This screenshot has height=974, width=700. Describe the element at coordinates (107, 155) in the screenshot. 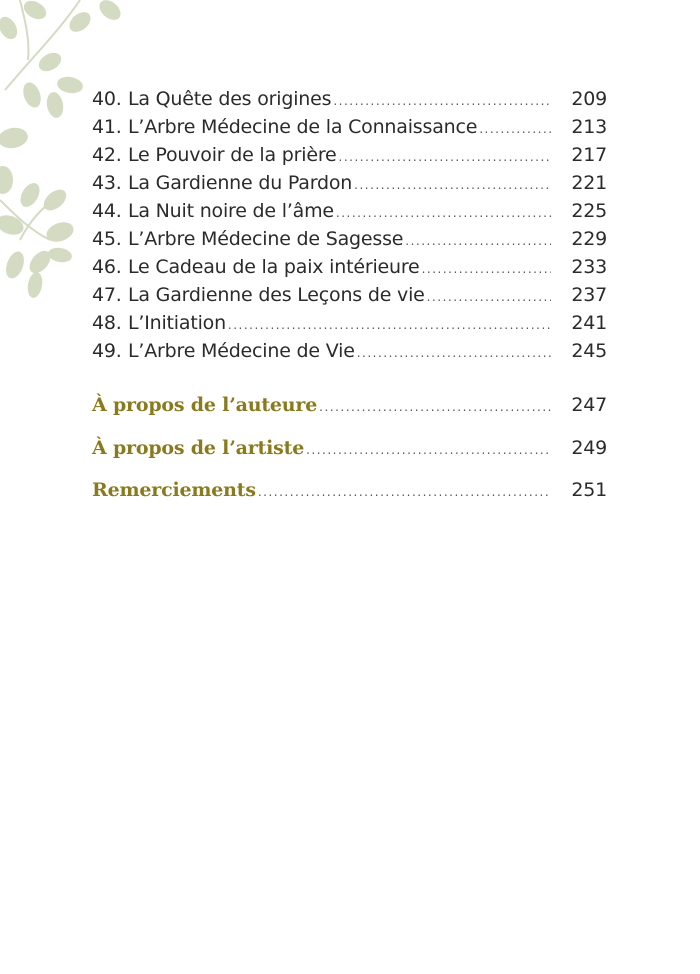

I see `chapter-number: 42.` at that location.